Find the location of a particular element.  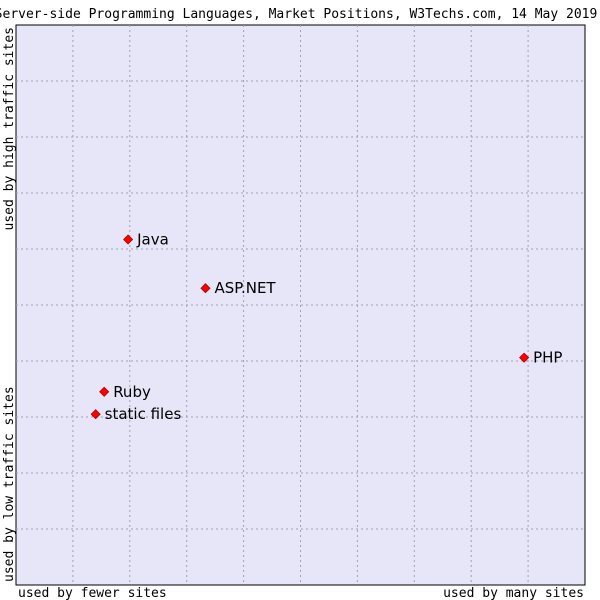

data-point-label: Ruby is located at coordinates (132, 392).